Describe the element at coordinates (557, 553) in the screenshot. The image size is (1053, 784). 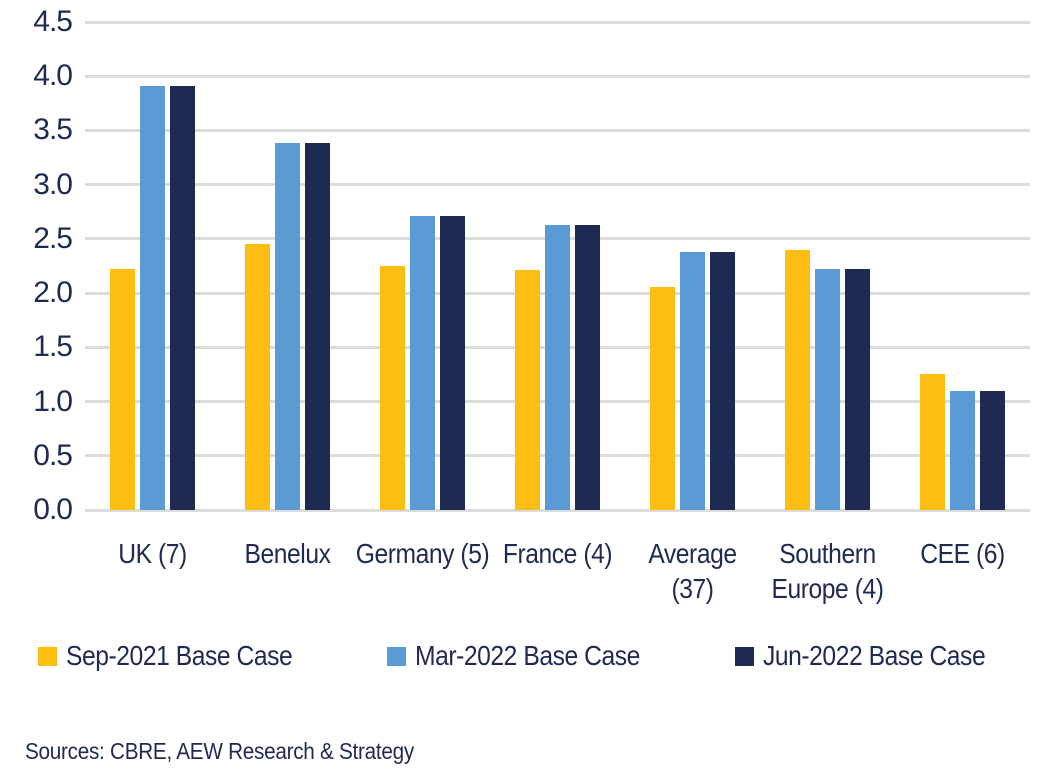
I see `x-category-label: France (4)` at that location.